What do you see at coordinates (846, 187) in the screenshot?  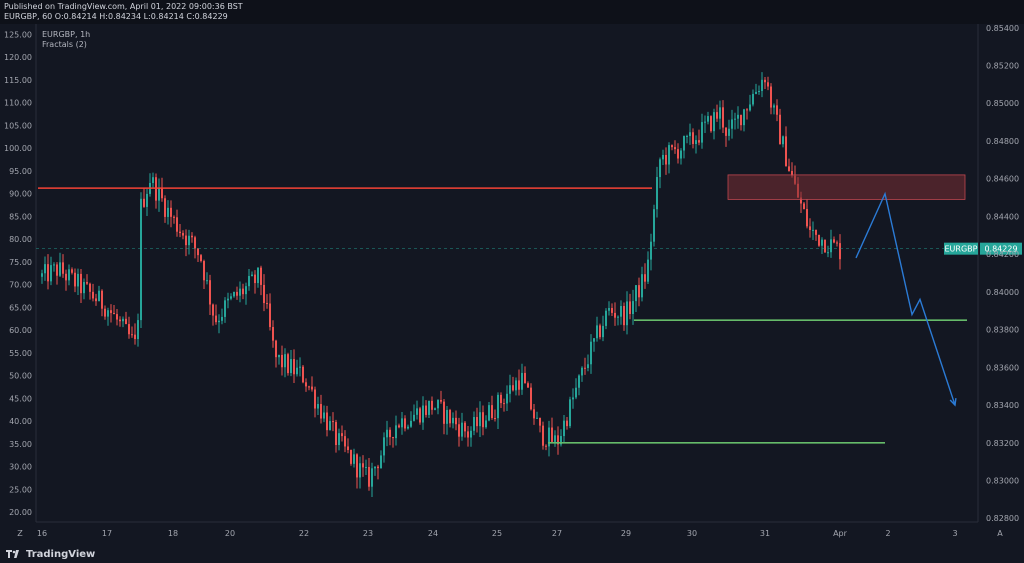 I see `supply-zone` at bounding box center [846, 187].